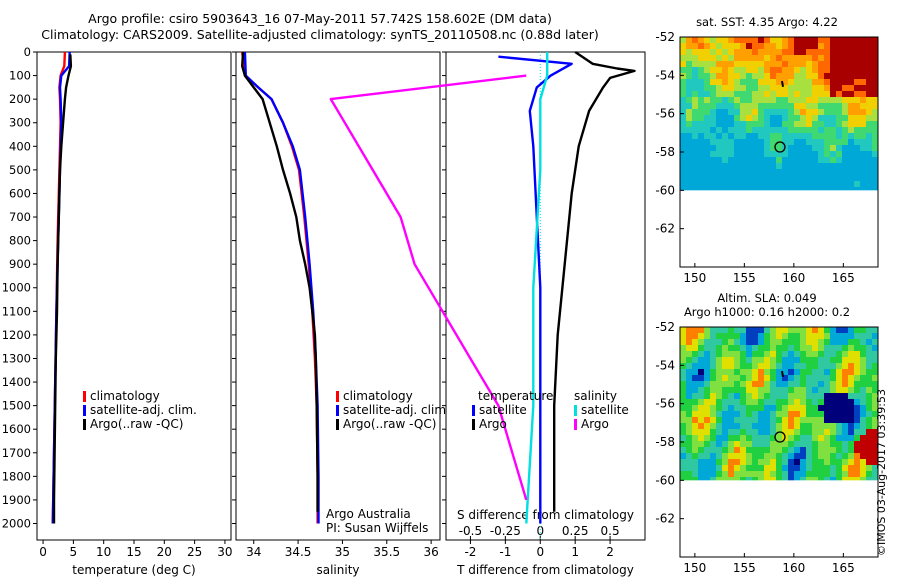  What do you see at coordinates (389, 424) in the screenshot?
I see `legend-label: Argo(..raw -QC)` at bounding box center [389, 424].